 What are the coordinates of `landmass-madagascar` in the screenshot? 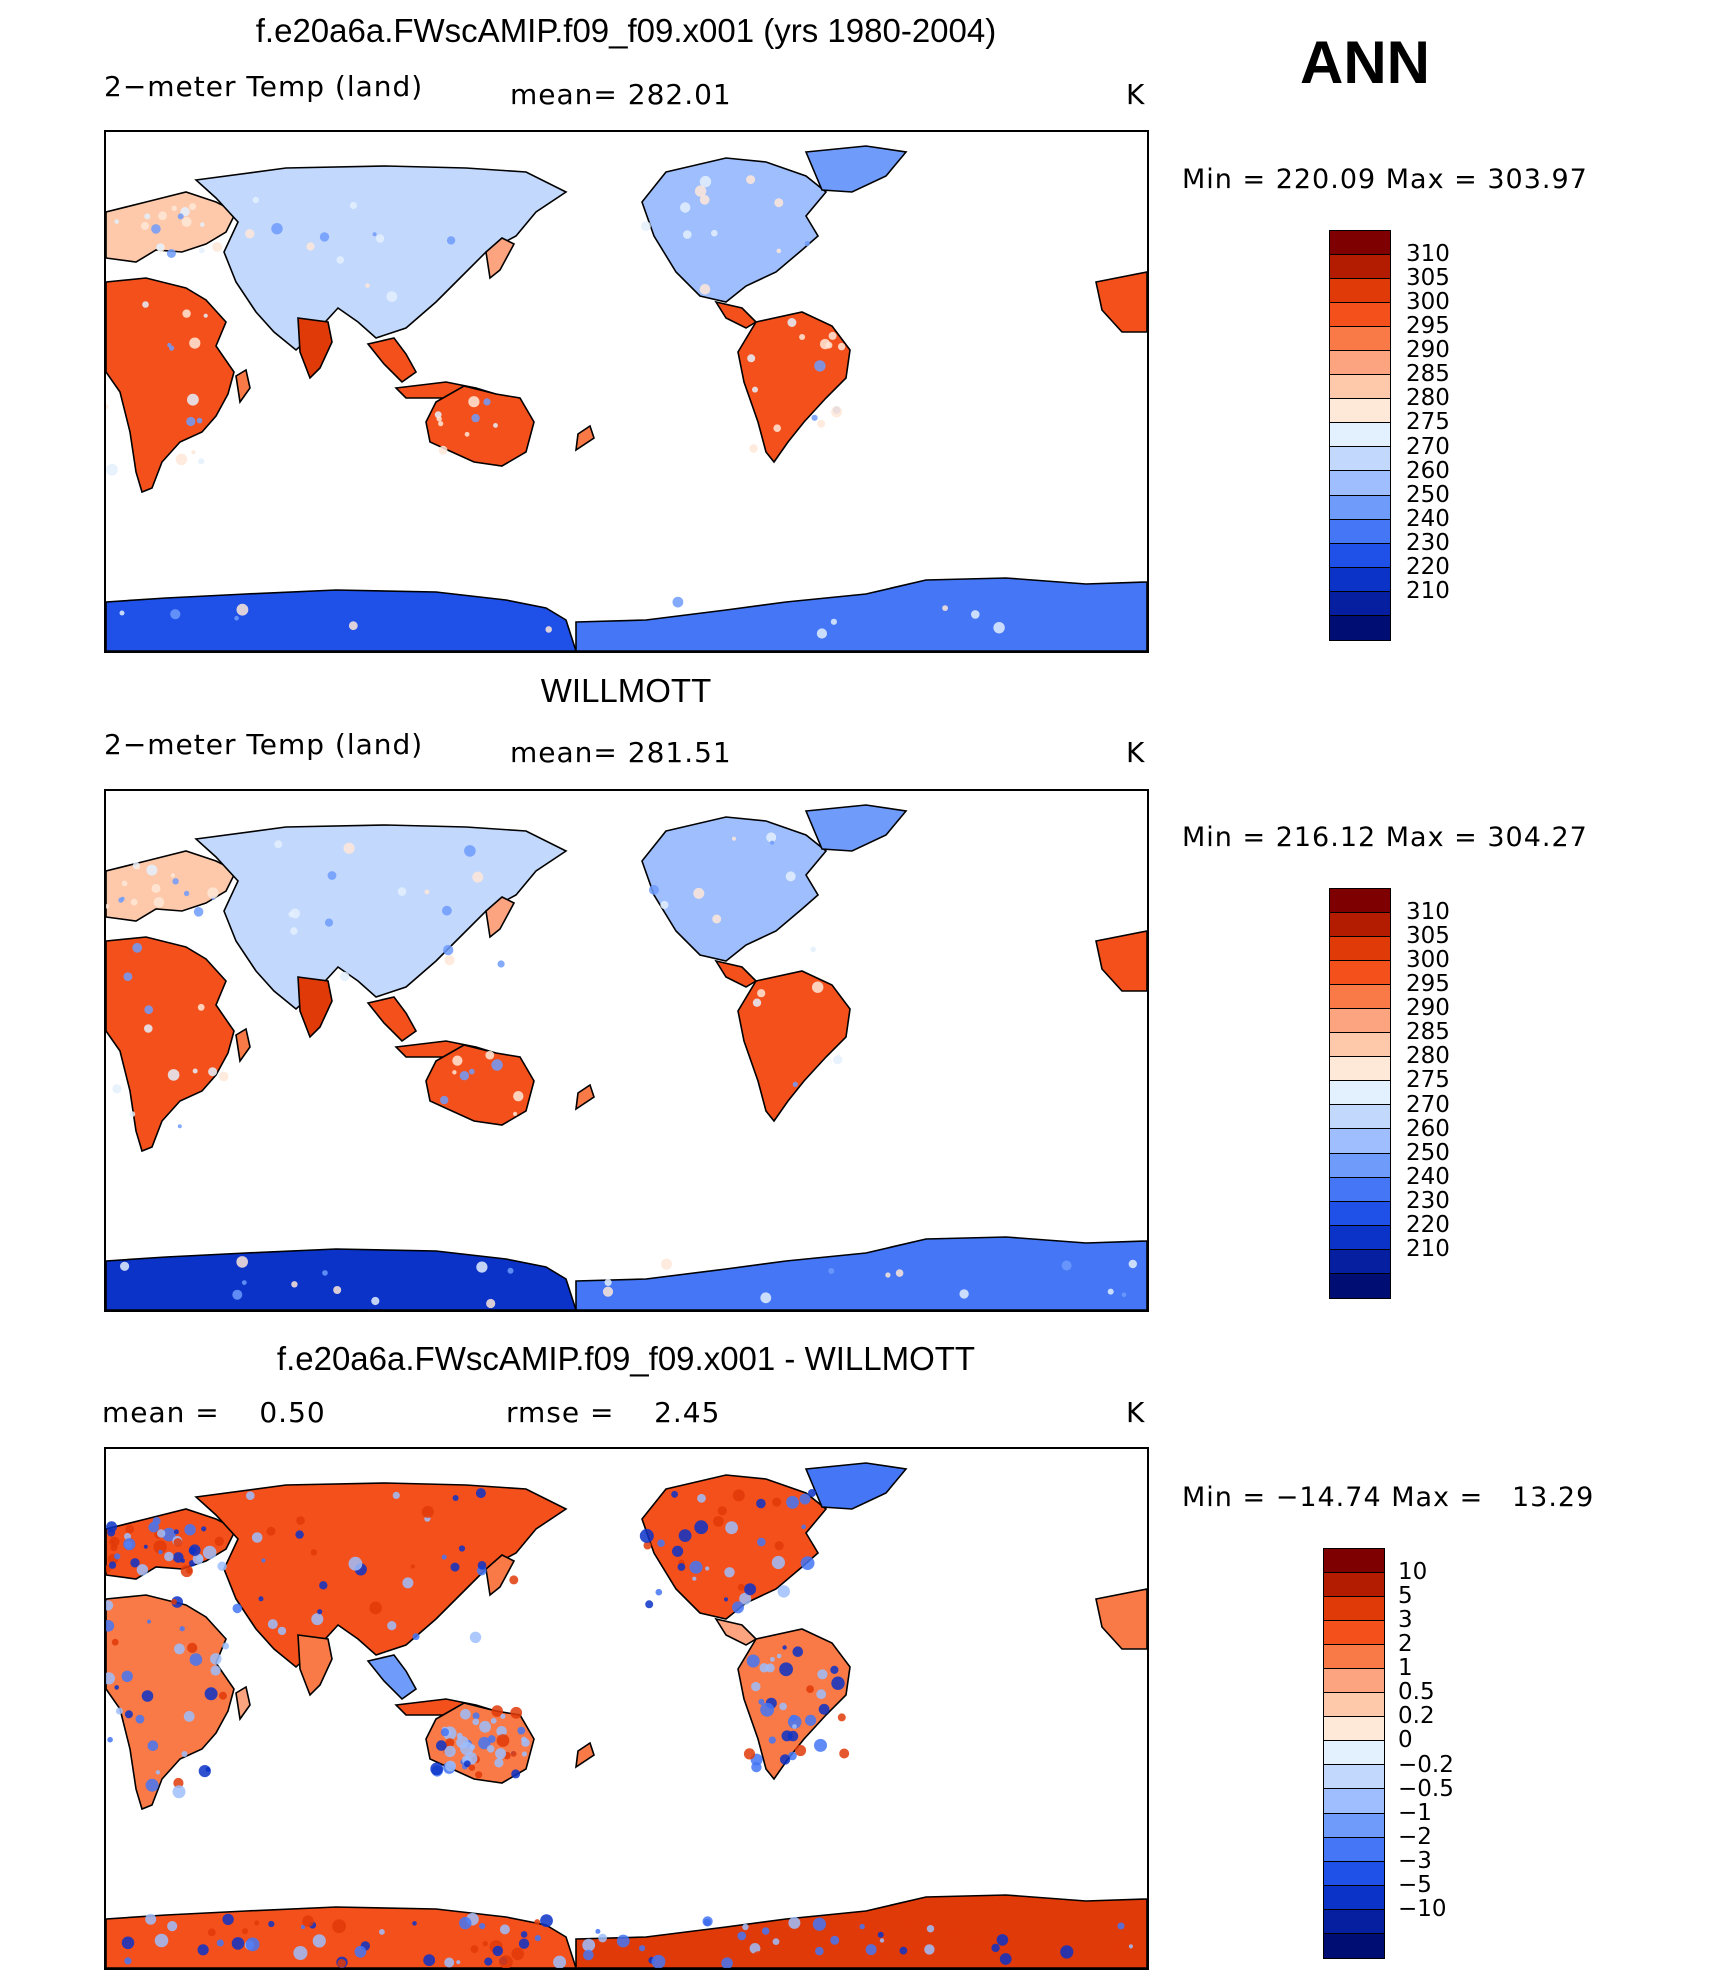 It's located at (243, 1045).